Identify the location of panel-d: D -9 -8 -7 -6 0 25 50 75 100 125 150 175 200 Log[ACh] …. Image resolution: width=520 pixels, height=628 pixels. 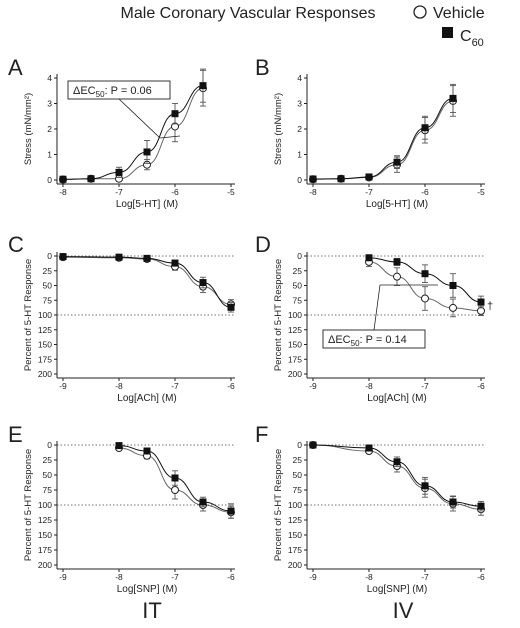
(374, 318).